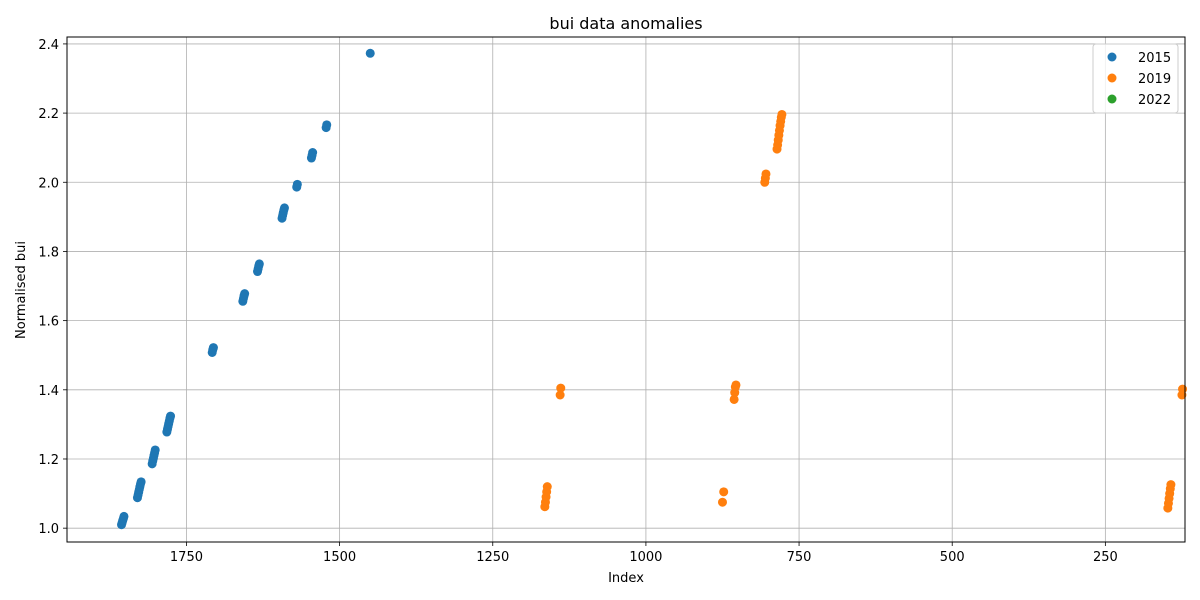 Image resolution: width=1200 pixels, height=600 pixels. I want to click on y-tick-label: 1.8, so click(48, 252).